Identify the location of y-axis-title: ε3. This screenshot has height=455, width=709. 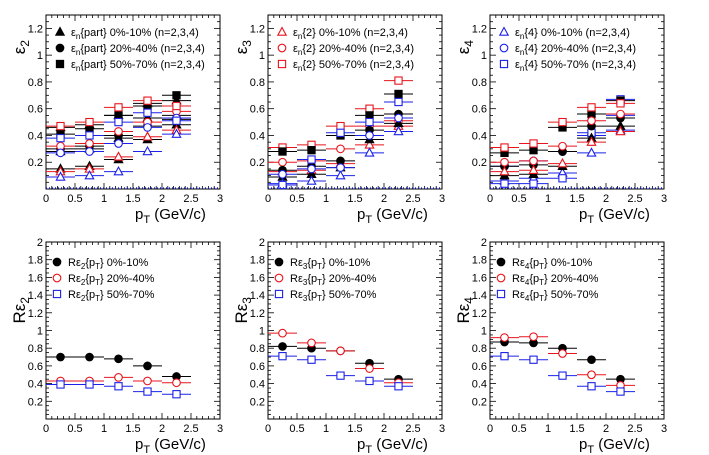
(243, 47).